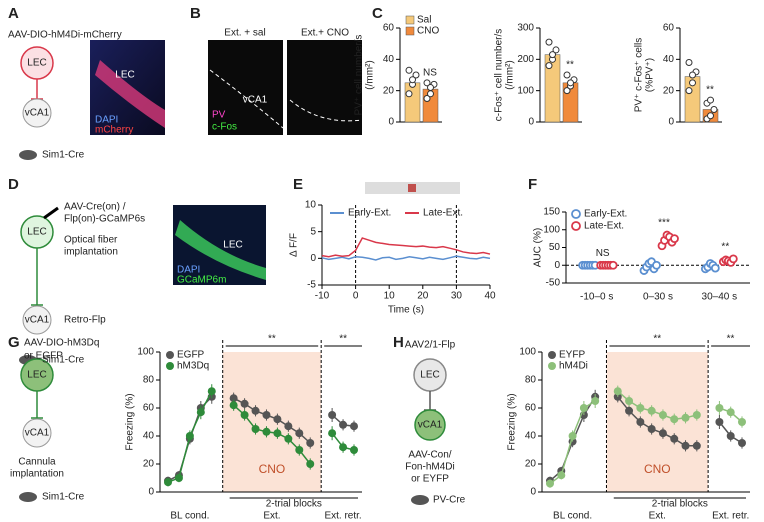 The image size is (764, 522). I want to click on y-axis-label: c-Fos⁺ cell number/s, so click(499, 75).